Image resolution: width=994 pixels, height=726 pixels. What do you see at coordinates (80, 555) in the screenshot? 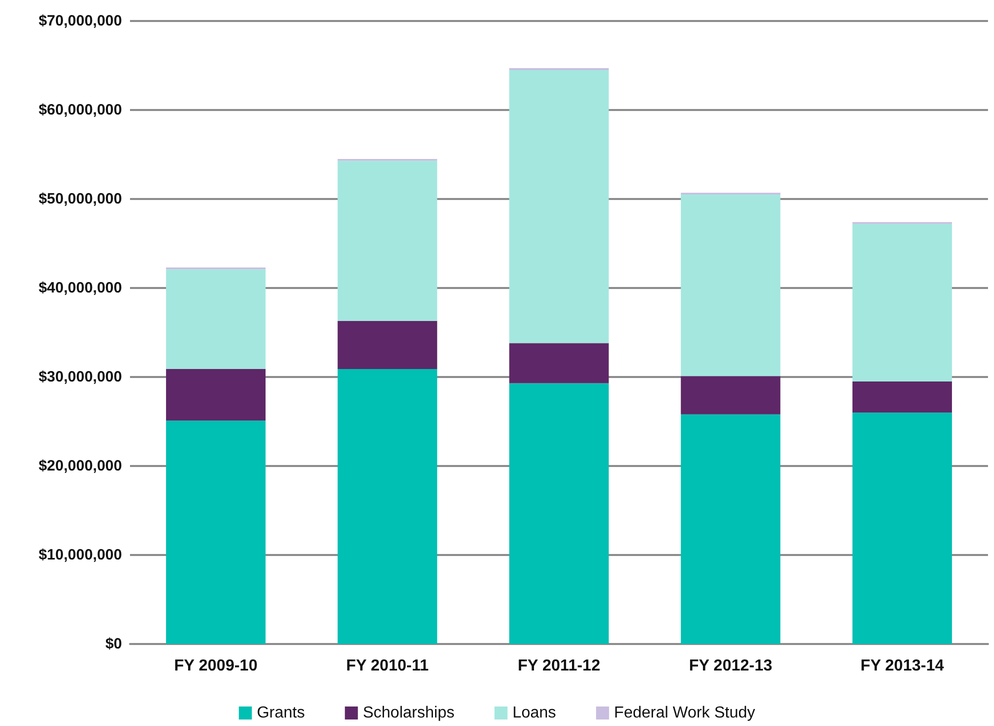
I see `y-tick-label: $10,000,000` at bounding box center [80, 555].